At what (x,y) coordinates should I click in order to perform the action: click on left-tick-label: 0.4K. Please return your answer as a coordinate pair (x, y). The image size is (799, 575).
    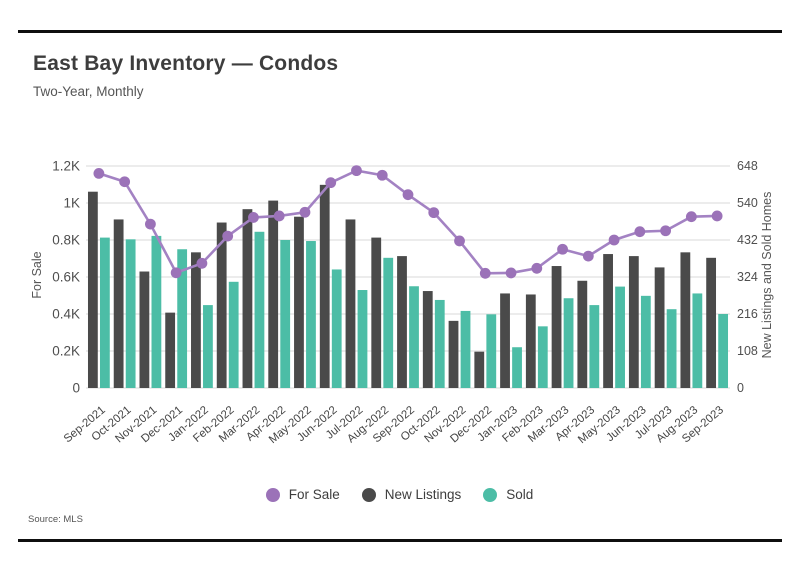
    Looking at the image, I should click on (66, 314).